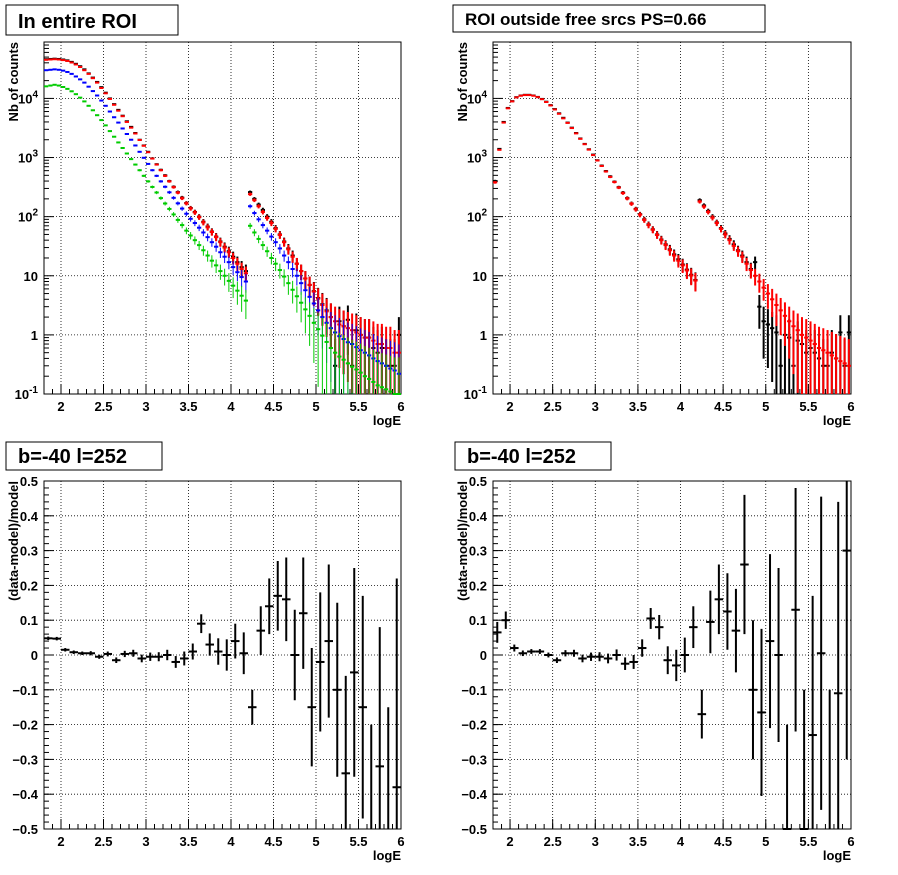 Image resolution: width=898 pixels, height=875 pixels. Describe the element at coordinates (77, 22) in the screenshot. I see `chart-title: In entire ROI` at that location.